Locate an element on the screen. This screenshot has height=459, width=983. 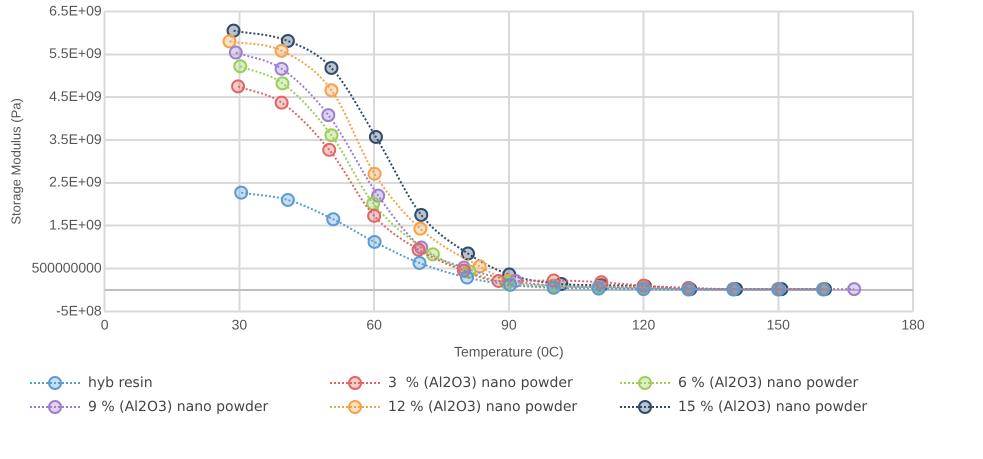
y-tick-label: 3.5E+09 is located at coordinates (75, 138).